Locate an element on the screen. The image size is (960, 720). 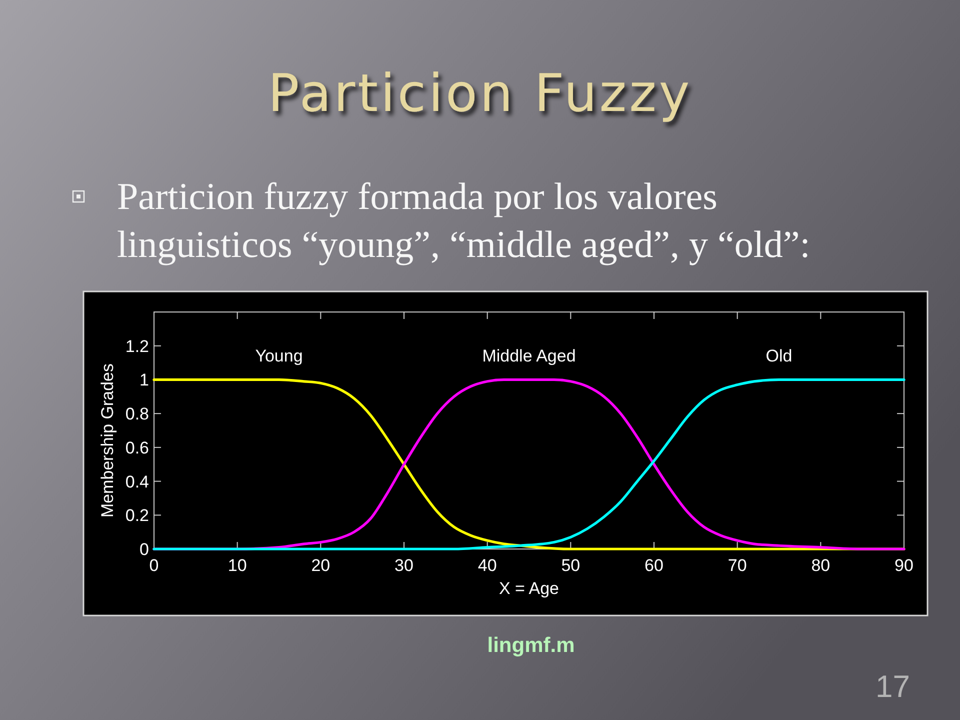
series-label: Middle Aged is located at coordinates (529, 356).